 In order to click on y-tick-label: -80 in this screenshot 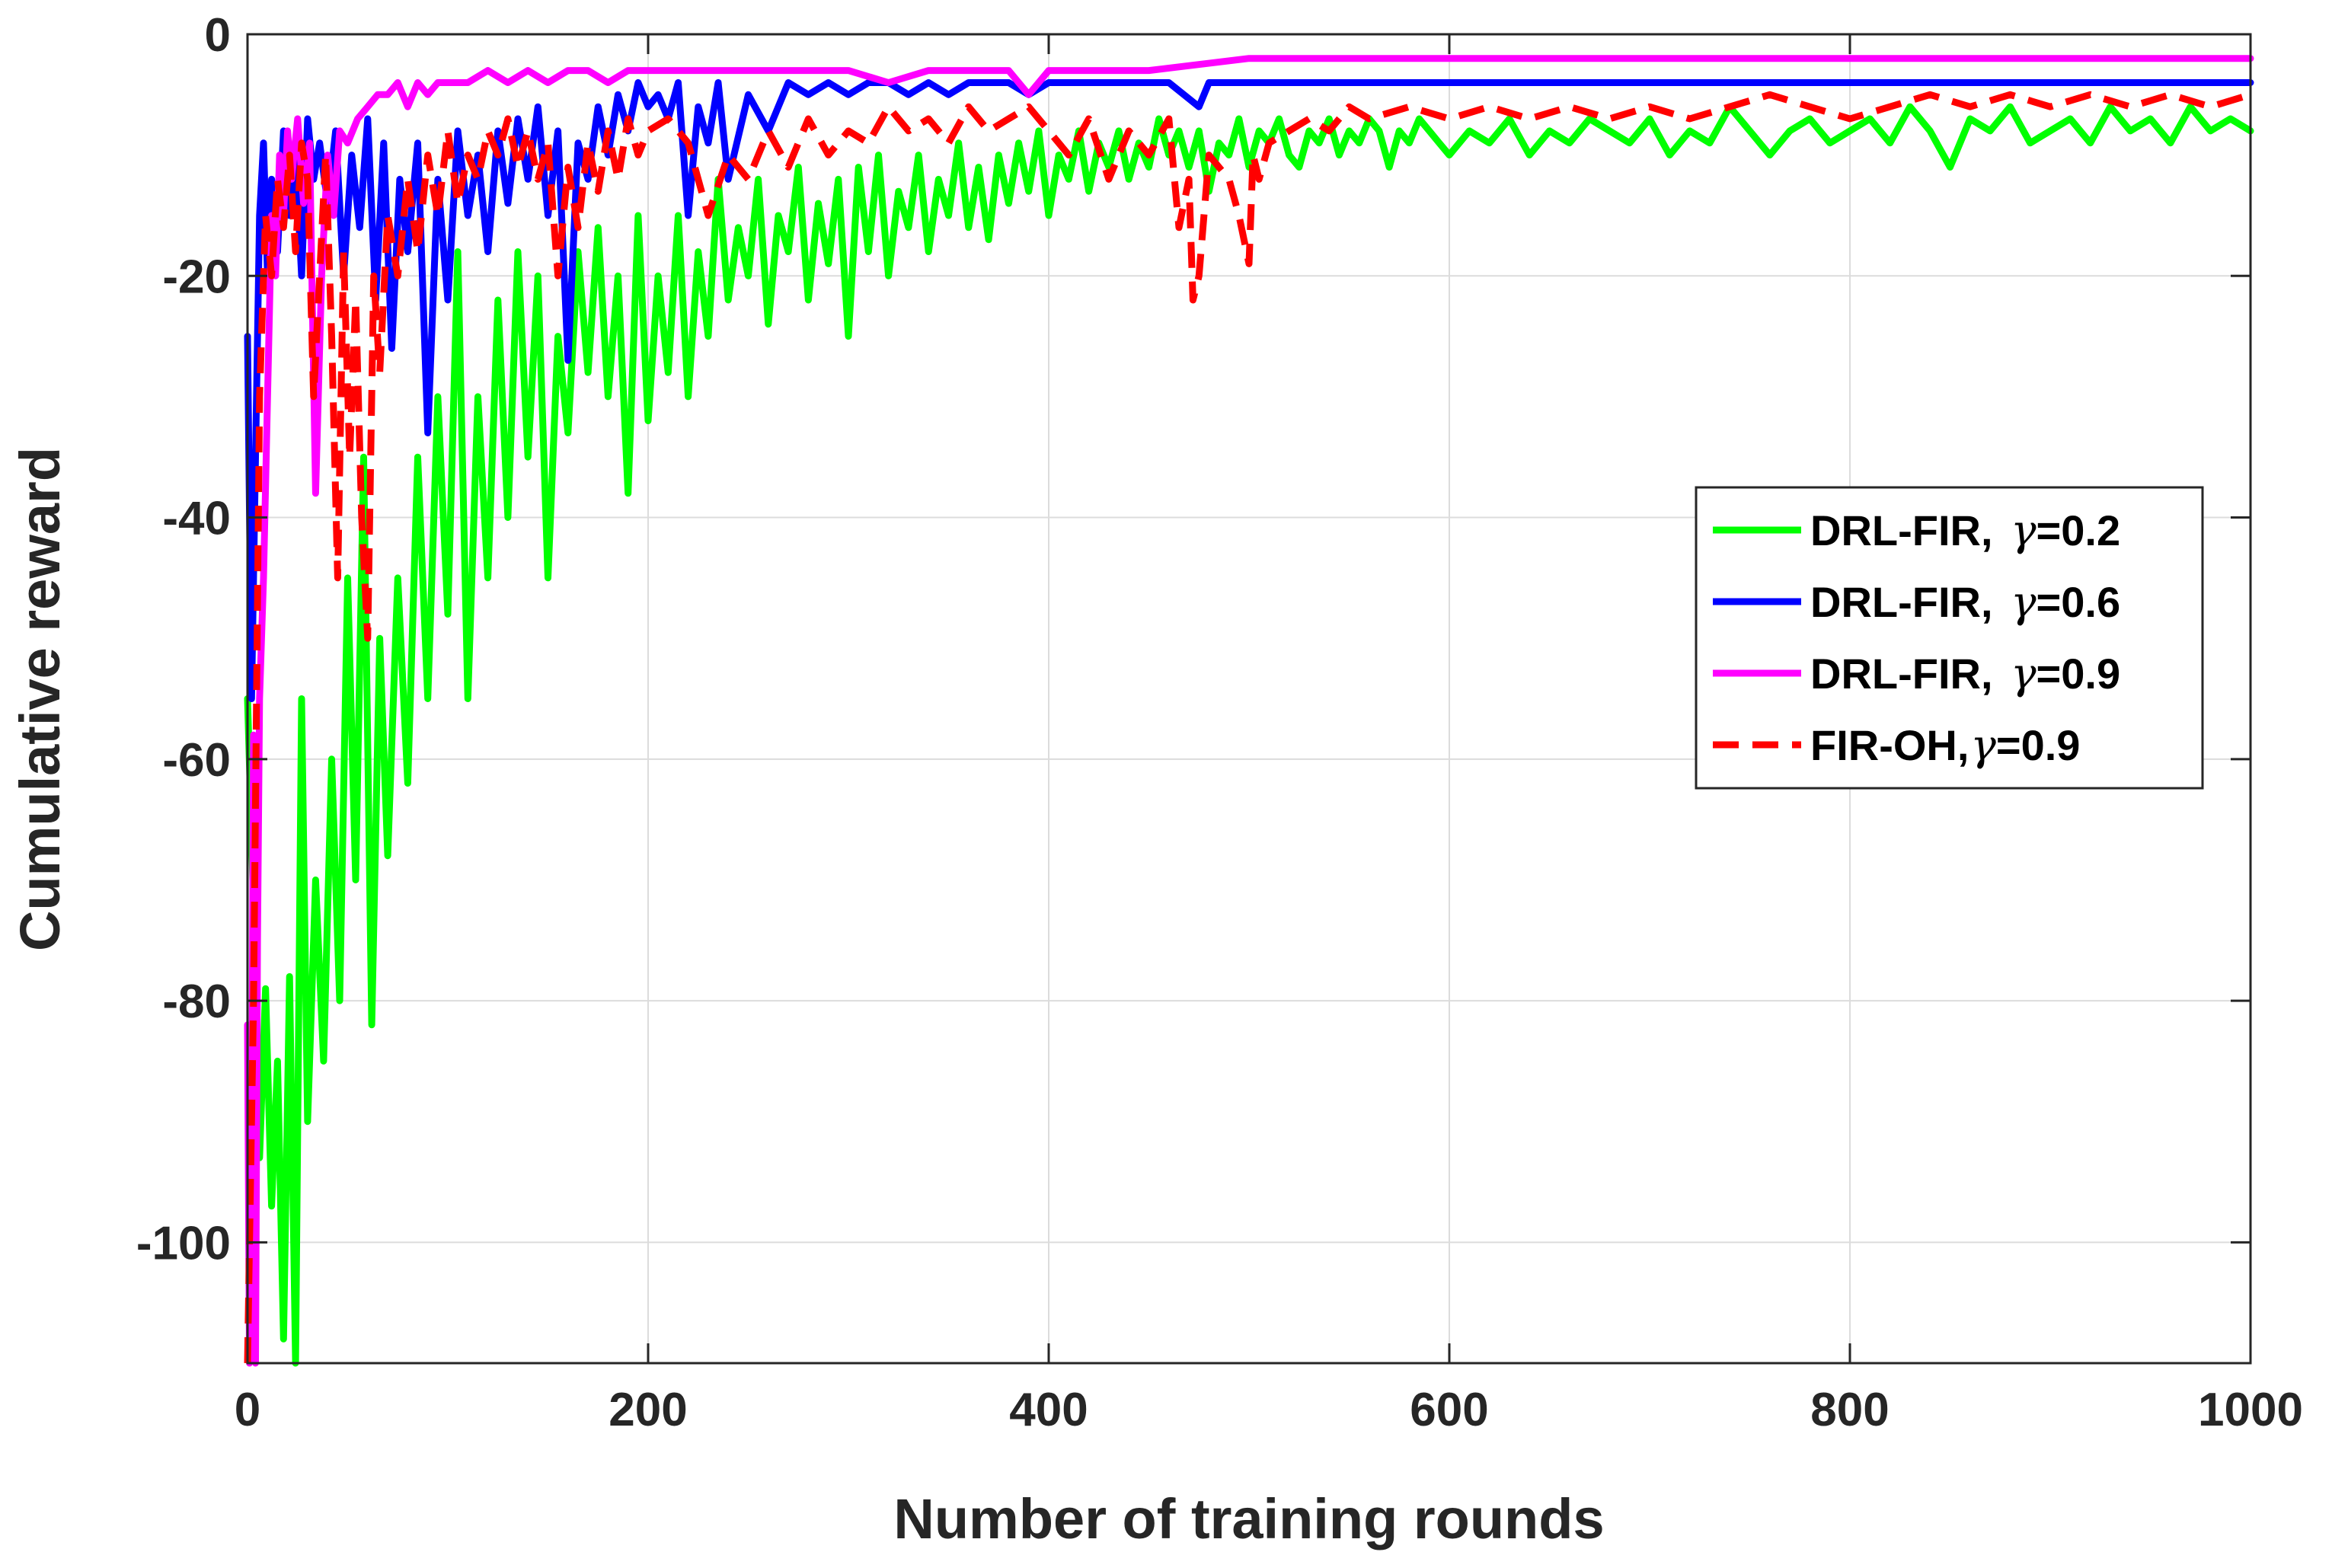, I will do `click(196, 1002)`.